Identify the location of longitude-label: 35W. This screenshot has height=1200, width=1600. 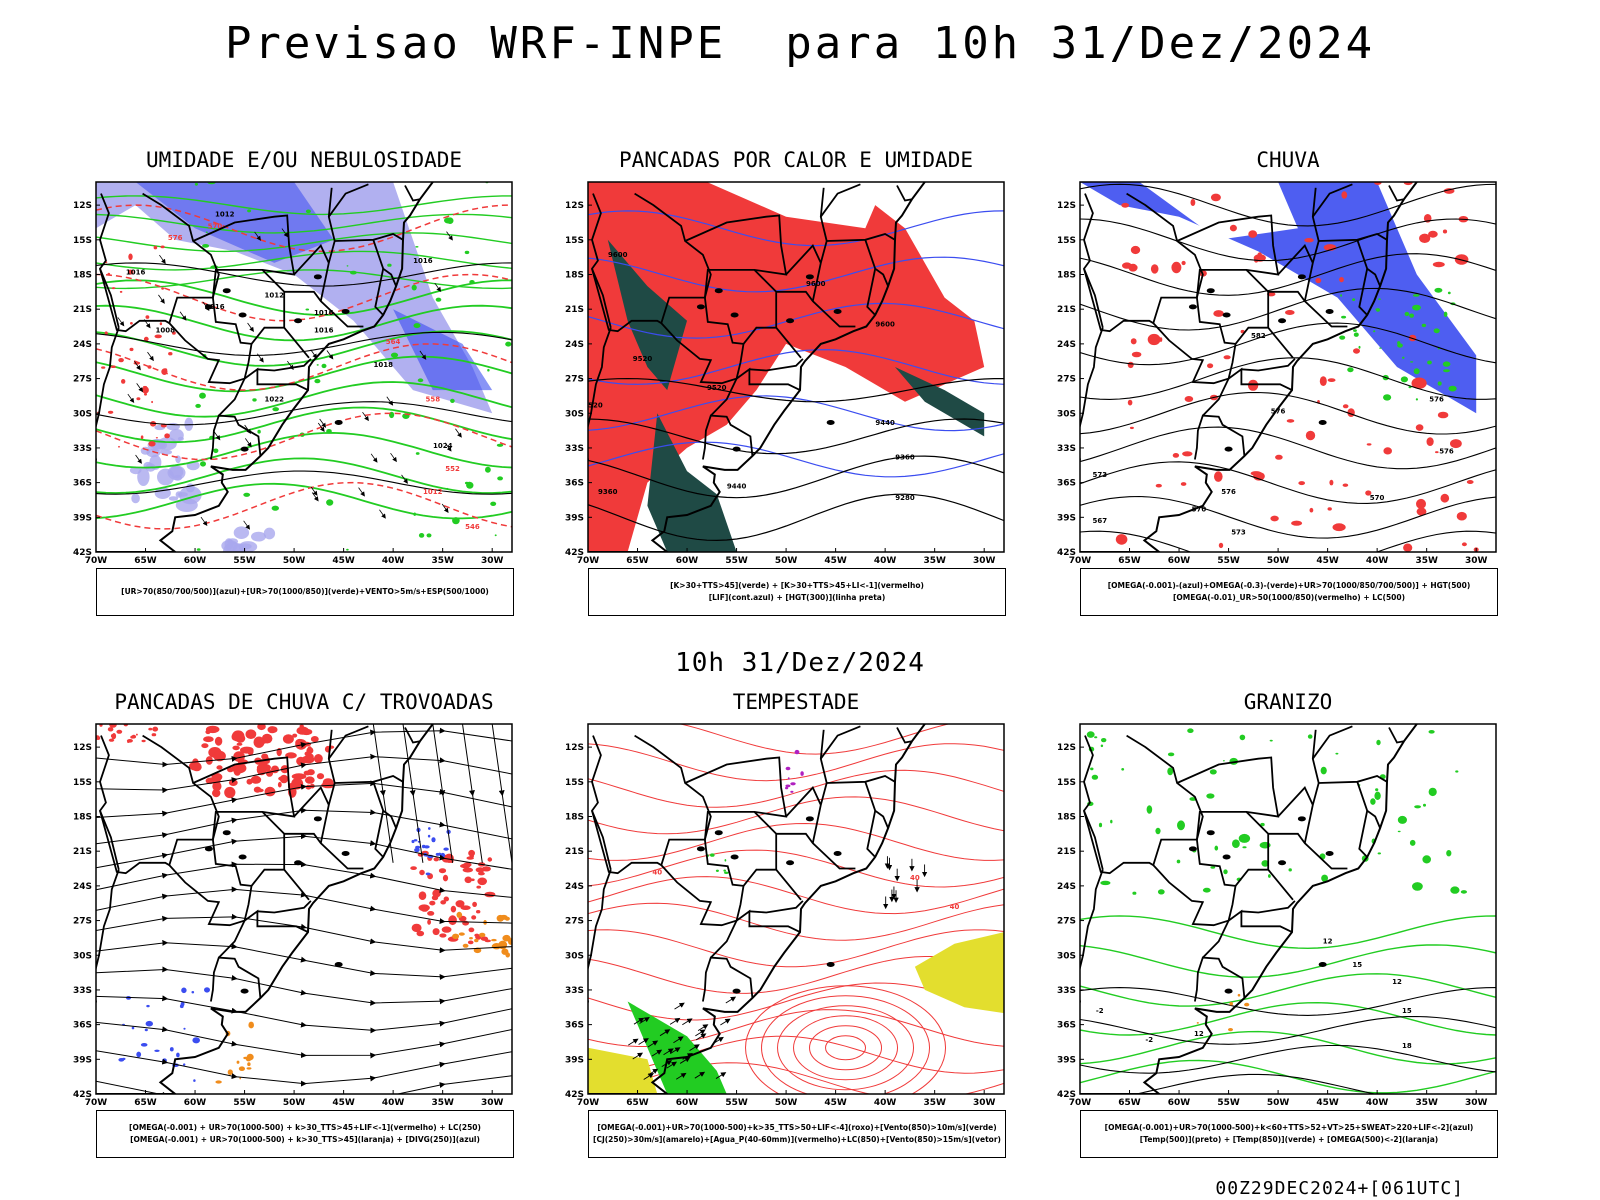
(442, 561).